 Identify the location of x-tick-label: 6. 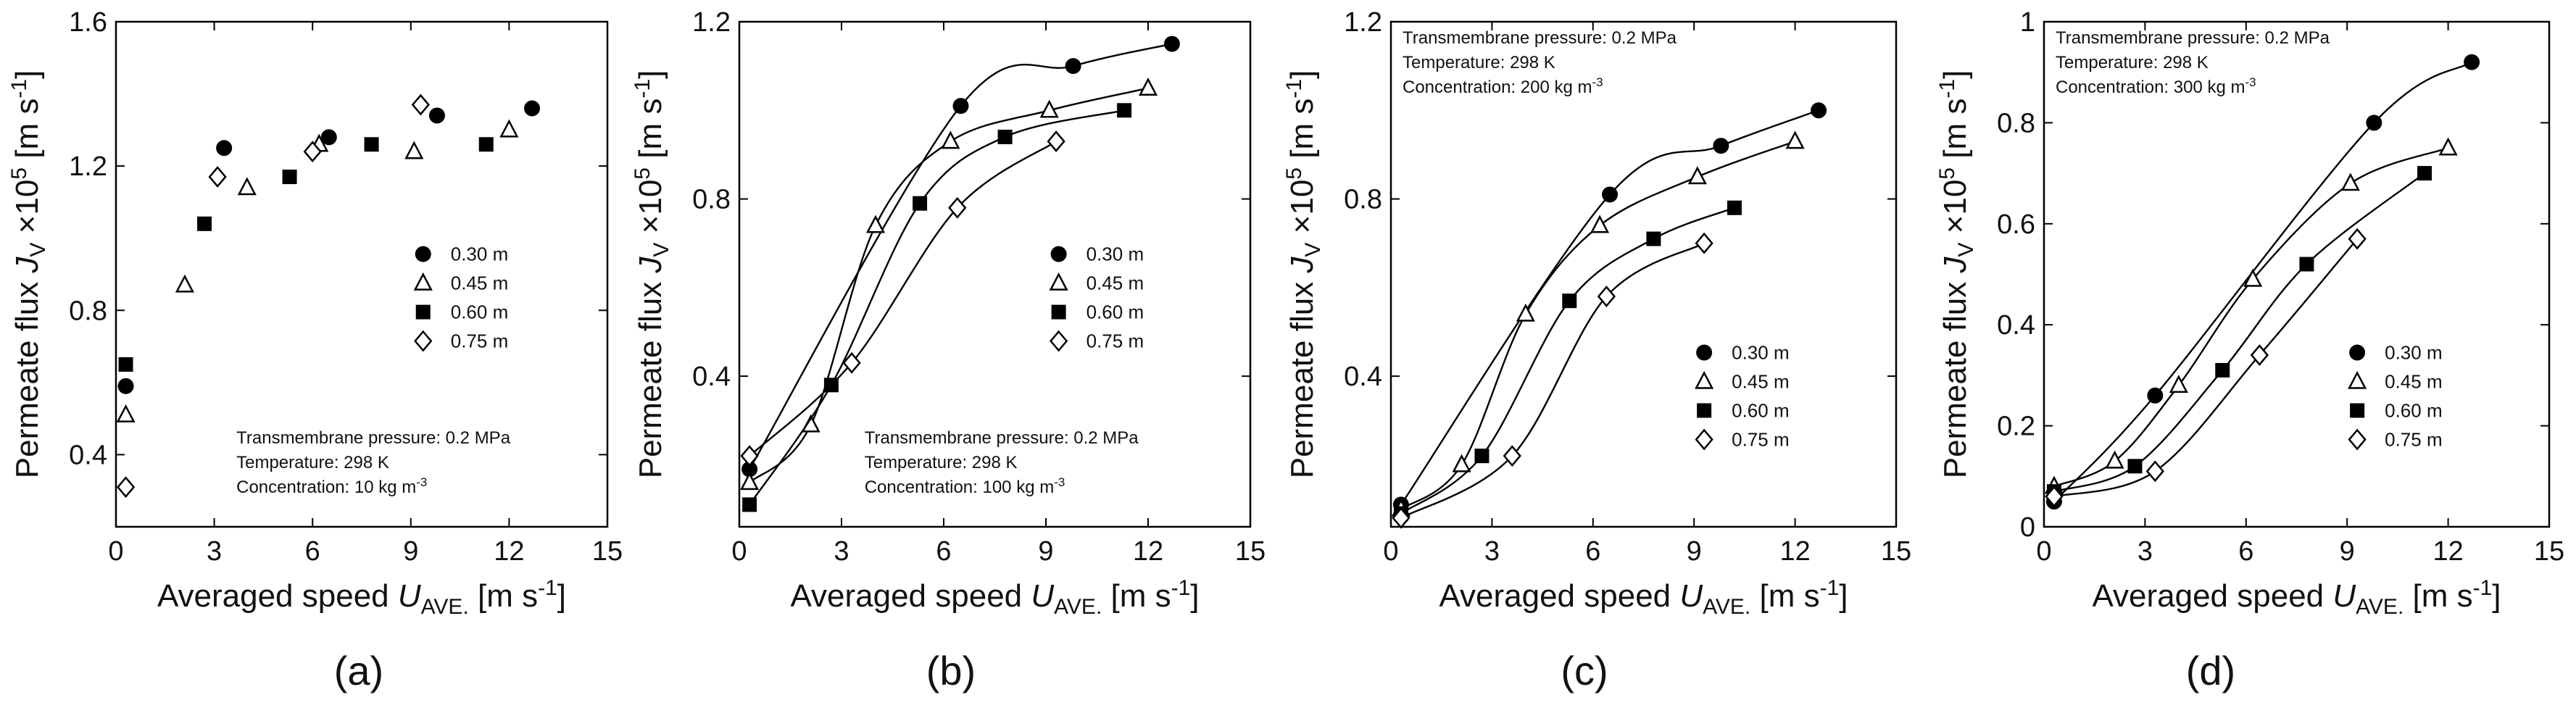
(312, 551).